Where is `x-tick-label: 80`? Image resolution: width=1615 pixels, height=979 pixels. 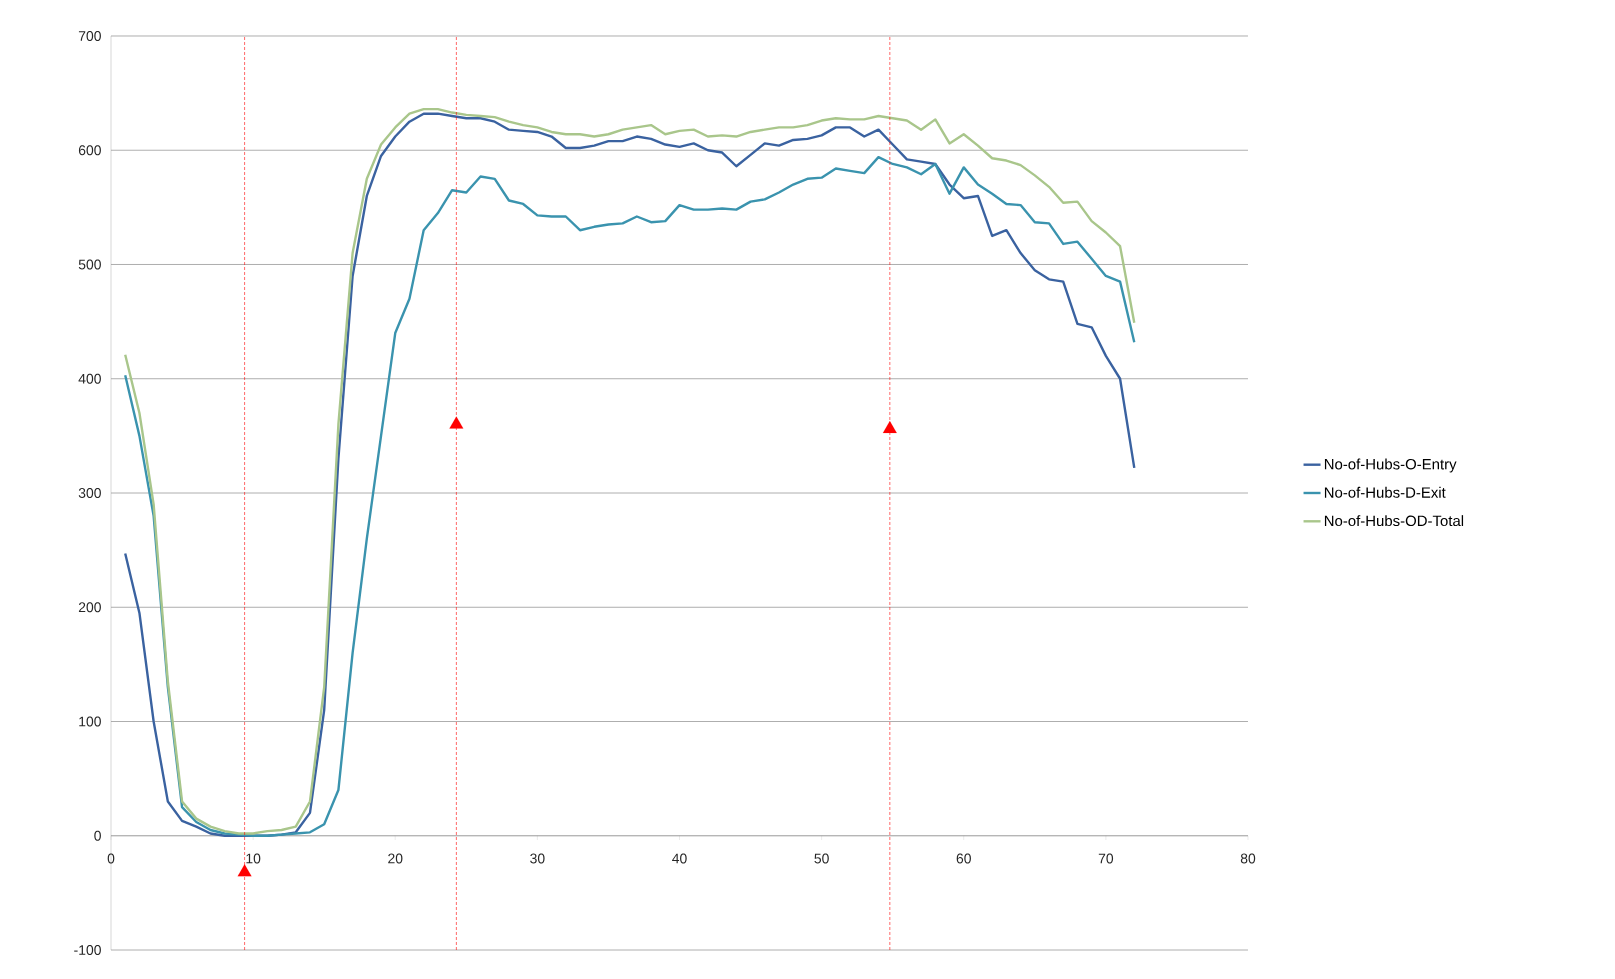 x-tick-label: 80 is located at coordinates (1248, 858).